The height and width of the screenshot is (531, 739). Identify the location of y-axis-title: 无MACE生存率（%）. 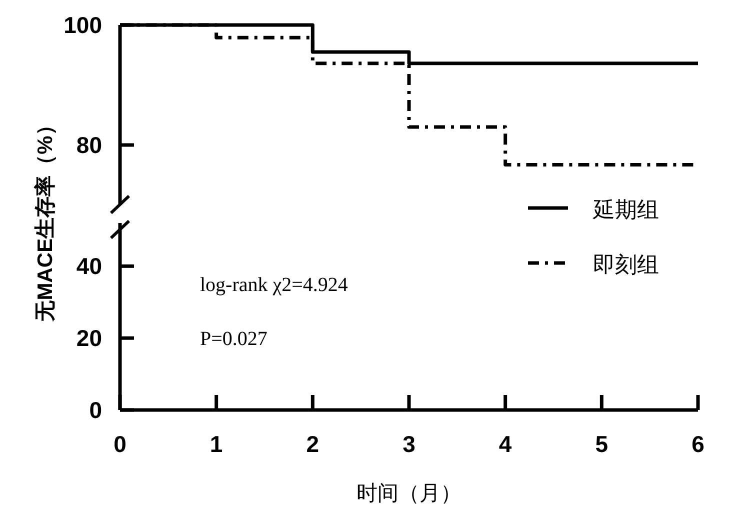
(45, 218).